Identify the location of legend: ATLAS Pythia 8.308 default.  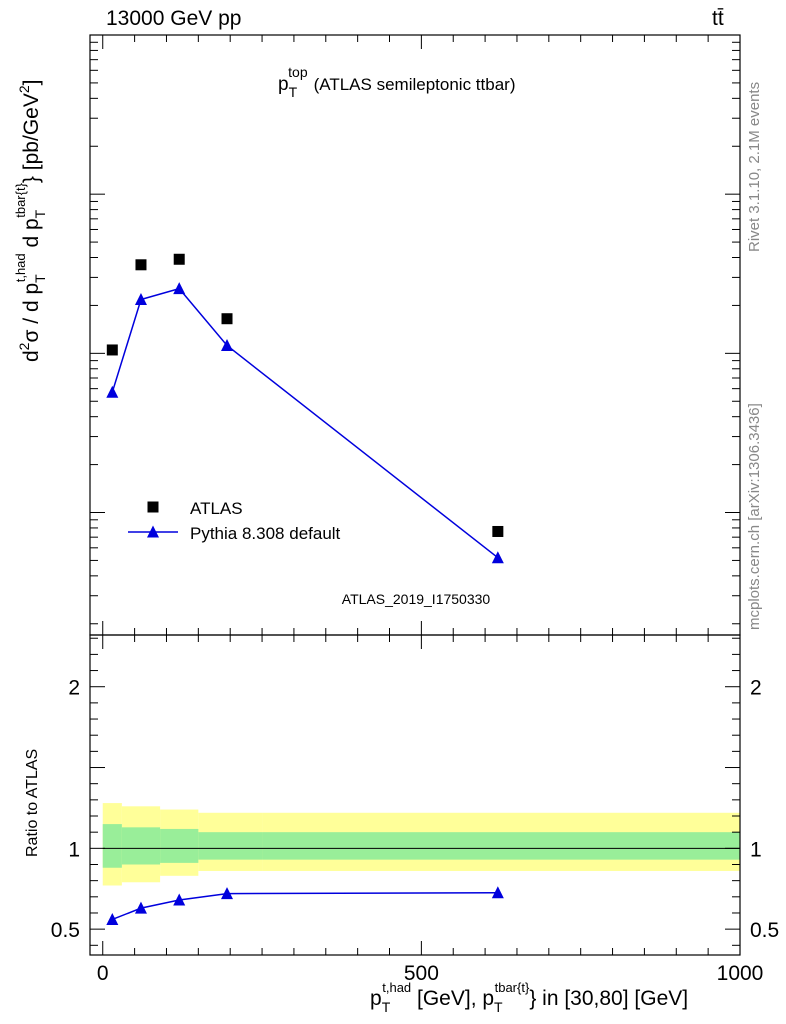
(234, 521).